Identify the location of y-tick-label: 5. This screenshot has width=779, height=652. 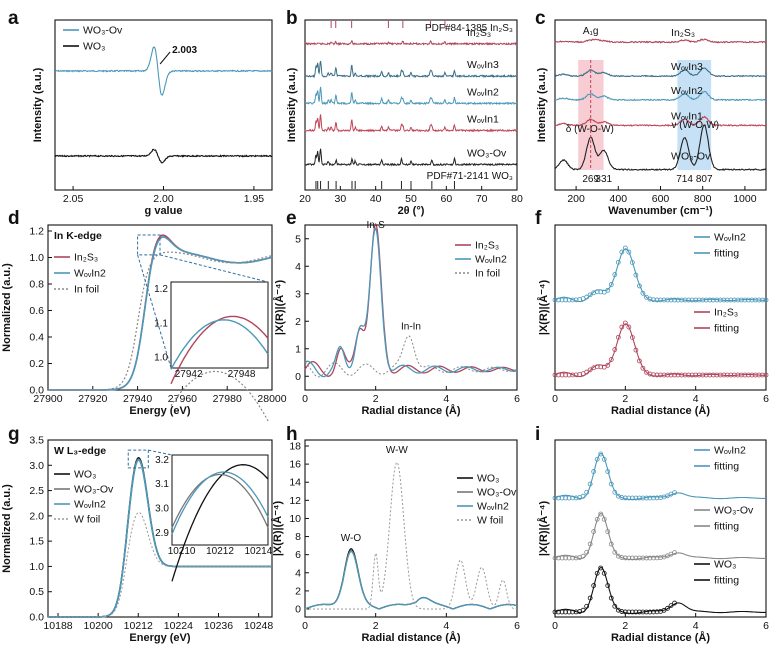
(298, 239).